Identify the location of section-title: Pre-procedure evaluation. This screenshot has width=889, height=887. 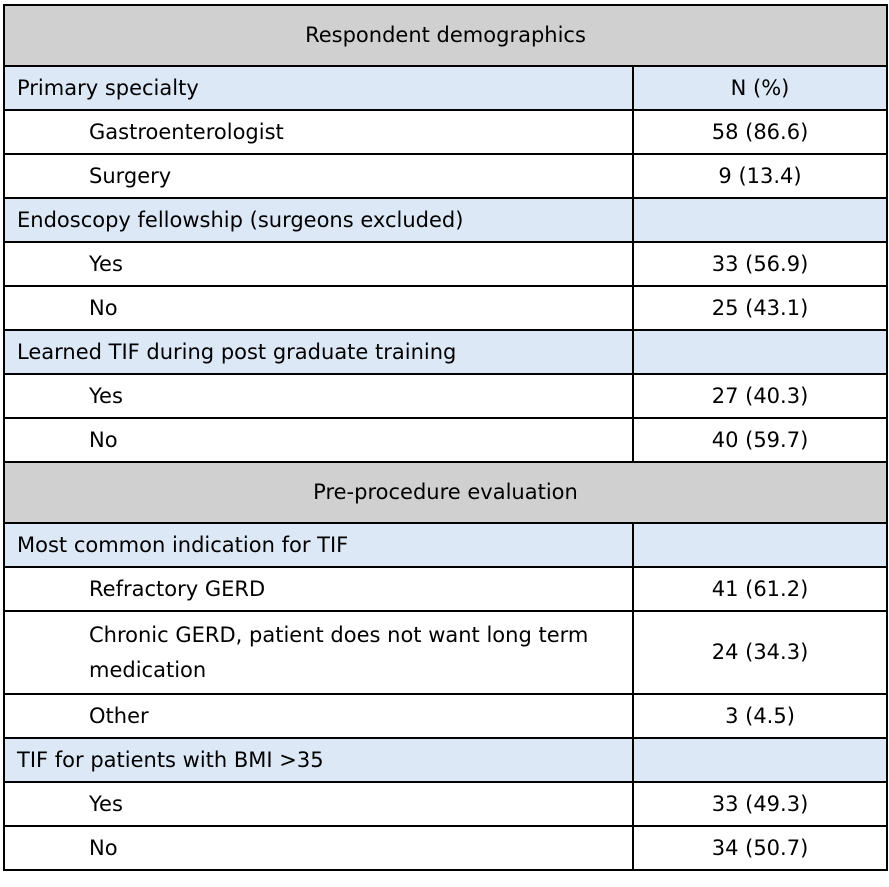
(445, 492).